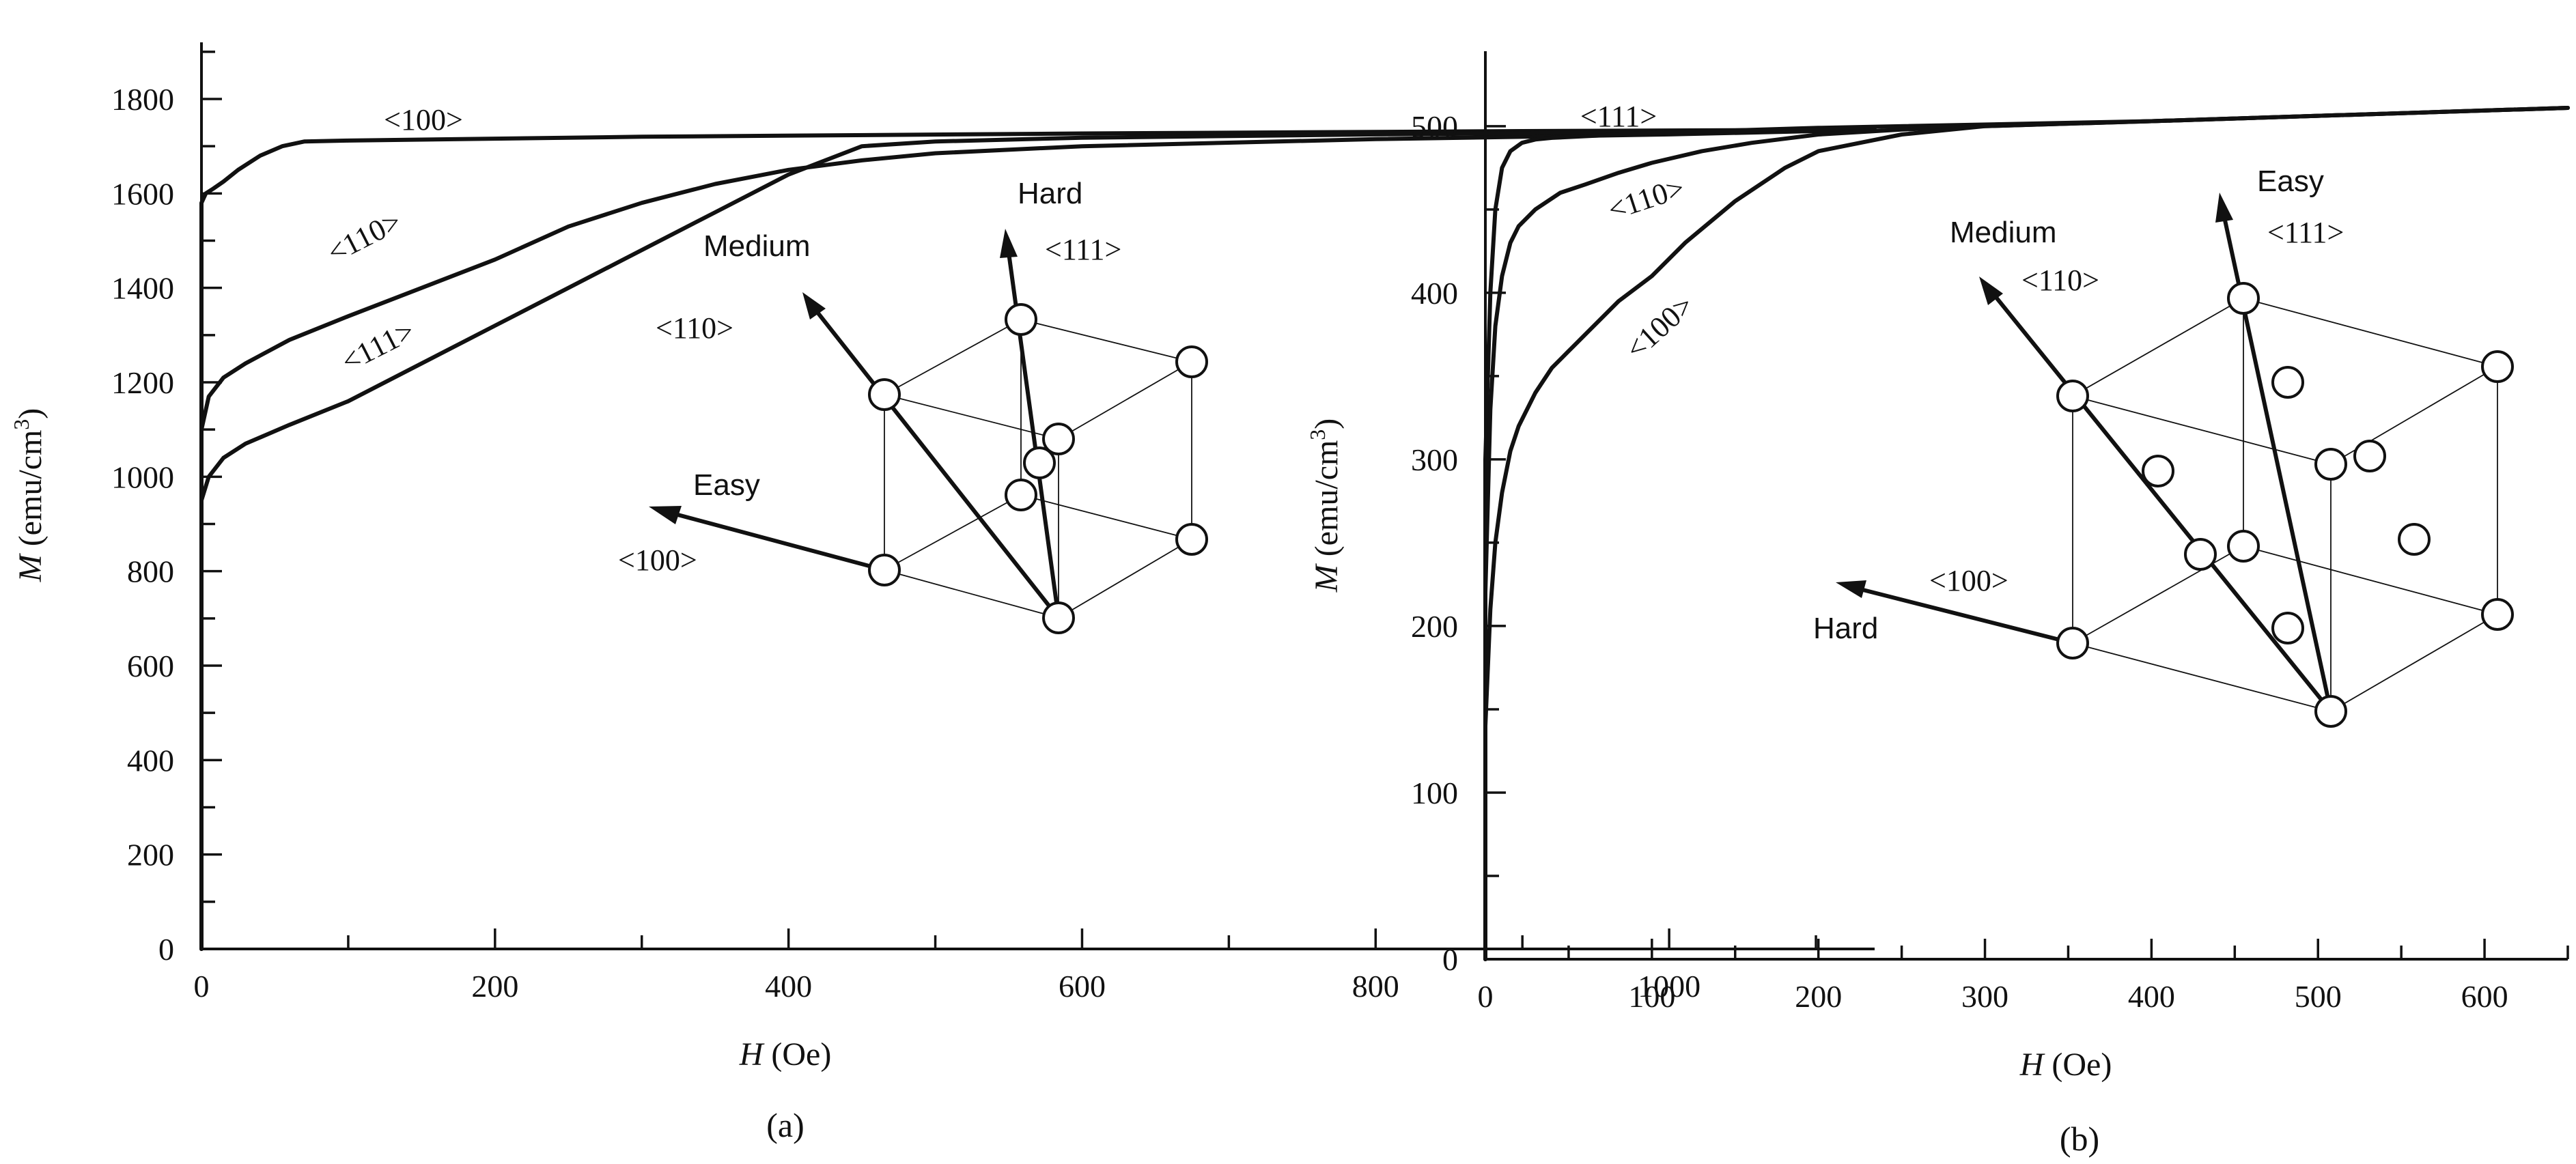 The height and width of the screenshot is (1164, 2576). Describe the element at coordinates (150, 666) in the screenshot. I see `panel-a-y-tick-label: 600` at that location.